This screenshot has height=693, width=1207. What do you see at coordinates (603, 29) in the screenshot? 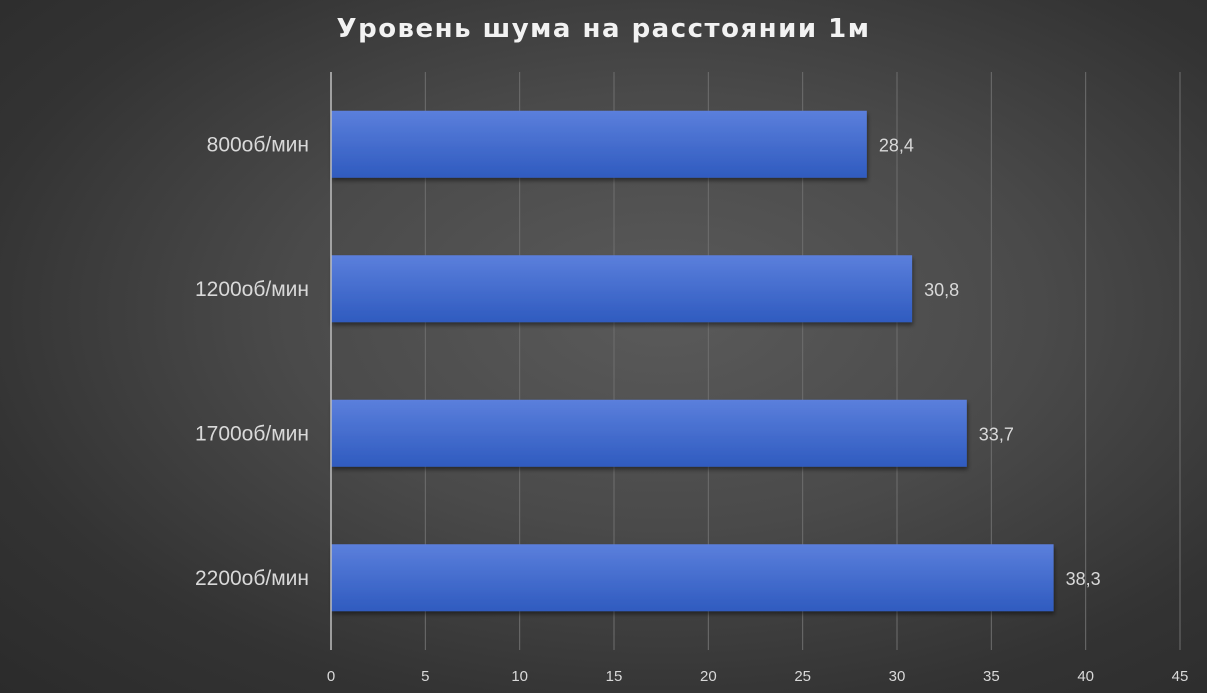
I see `chart-title: Уровень шума на расстоянии 1м` at bounding box center [603, 29].